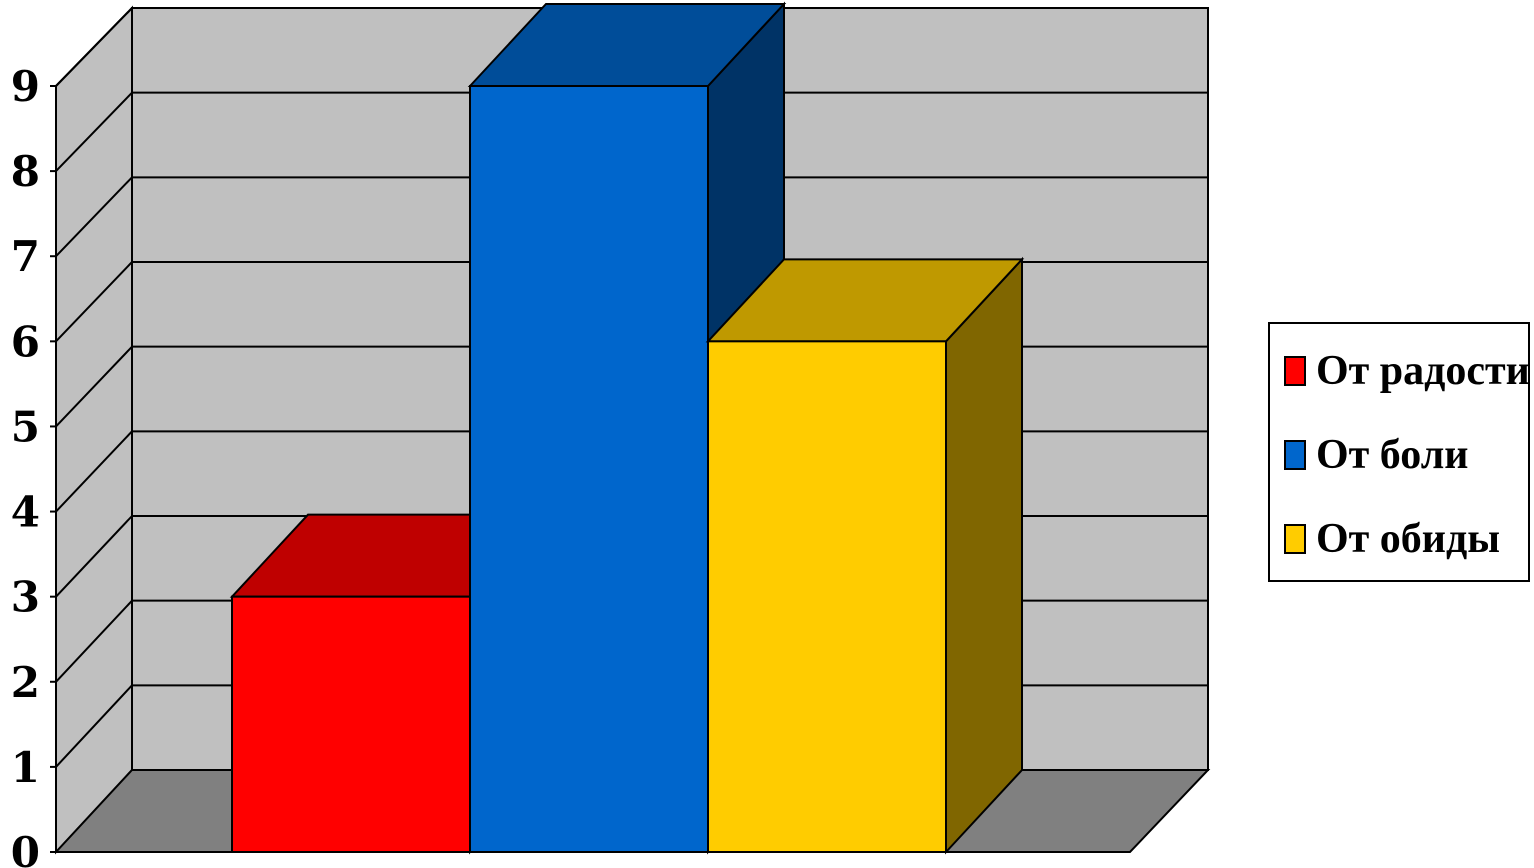  What do you see at coordinates (25, 682) in the screenshot?
I see `y-tick-label: 2` at bounding box center [25, 682].